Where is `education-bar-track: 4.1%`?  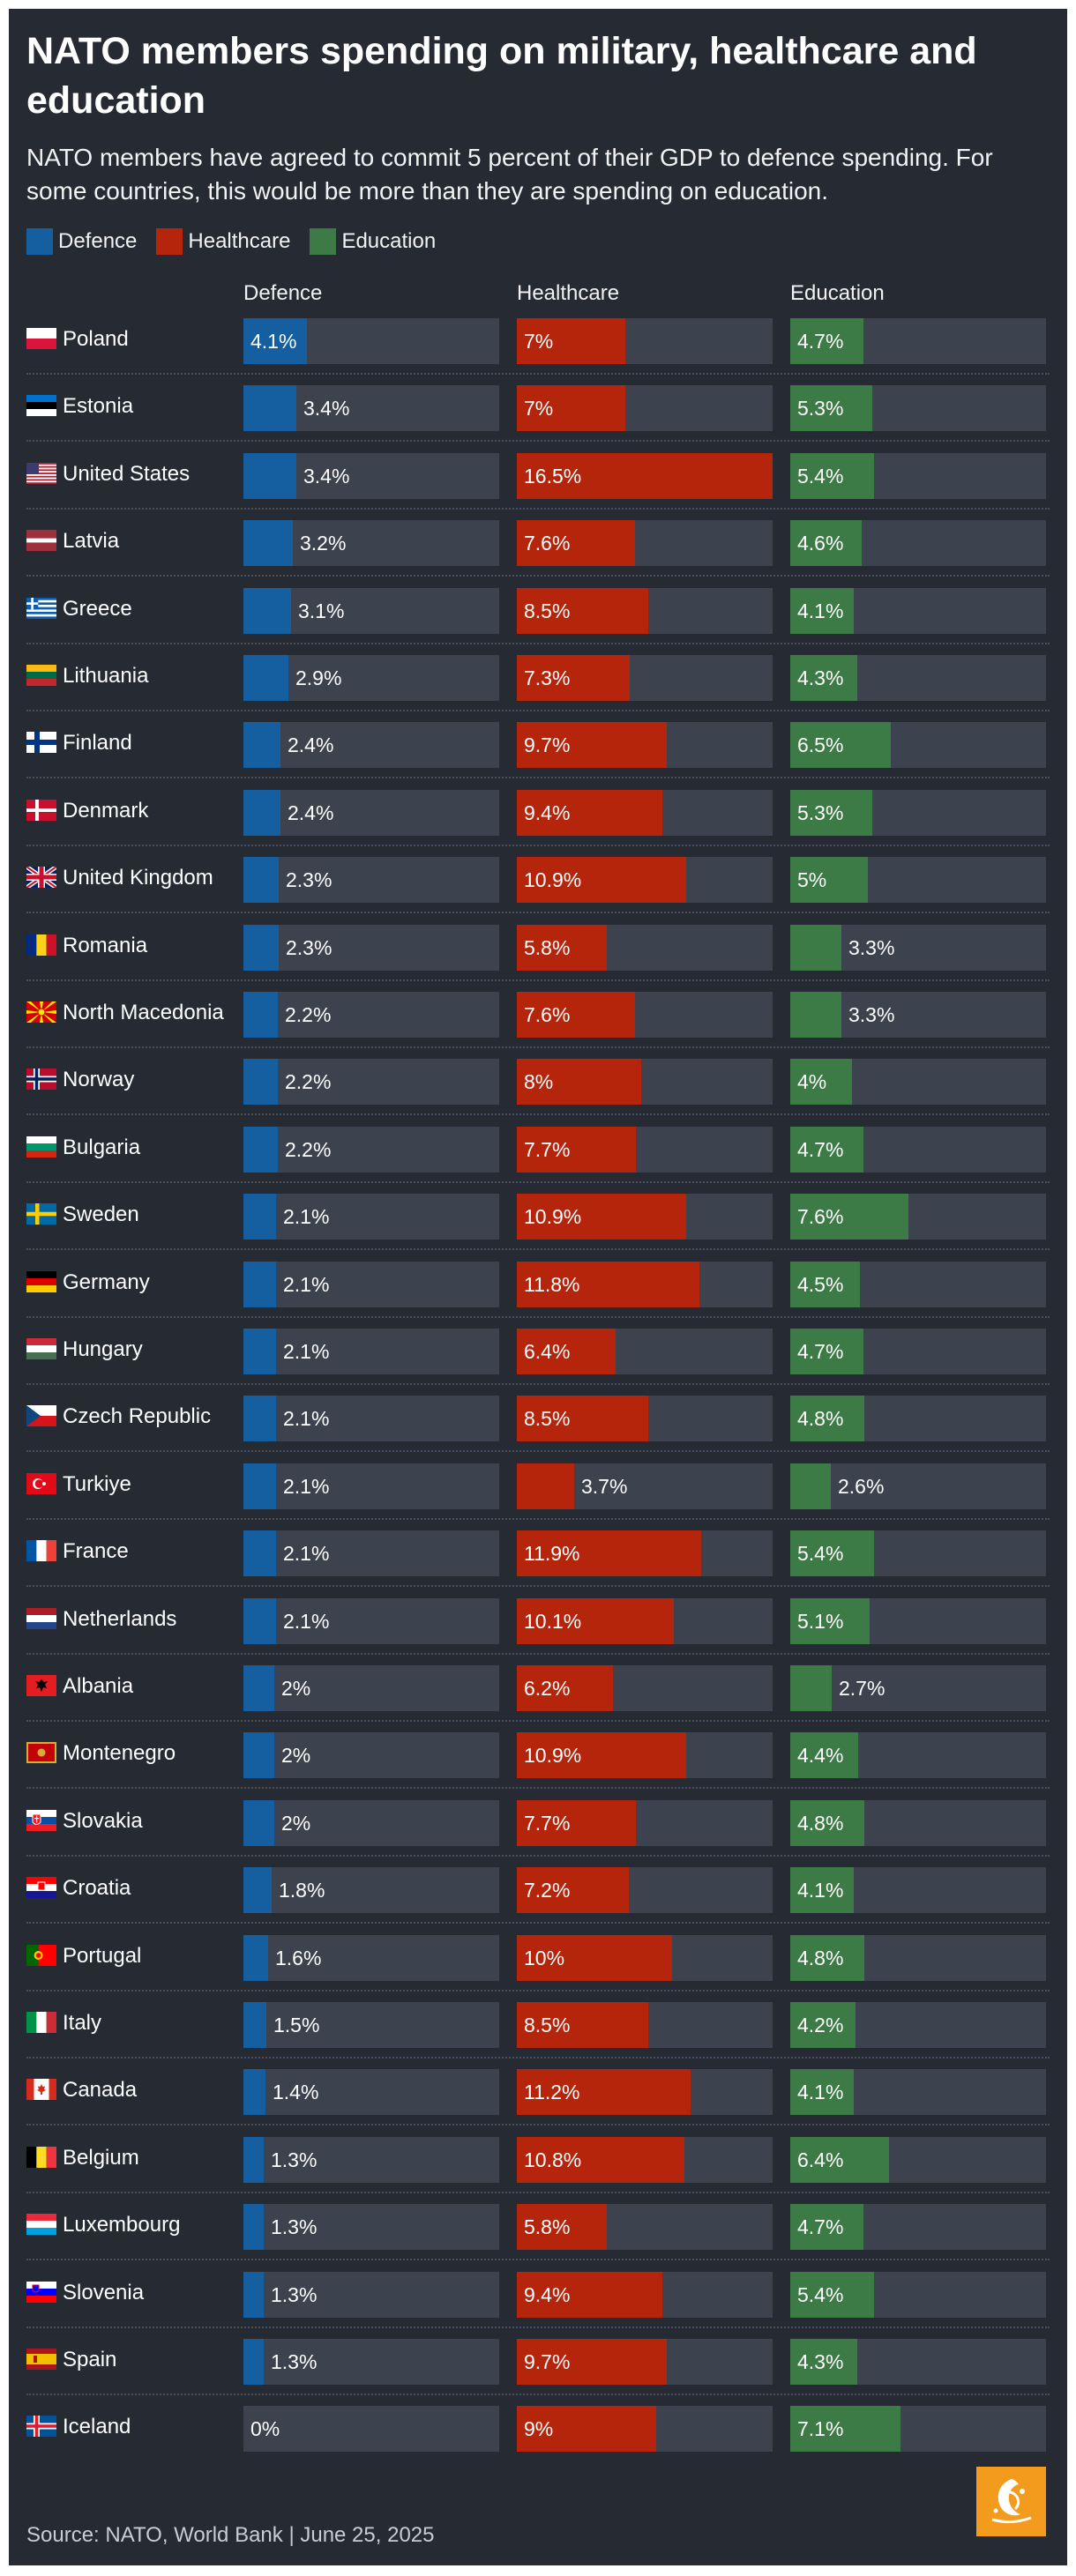
education-bar-track: 4.1% is located at coordinates (918, 611).